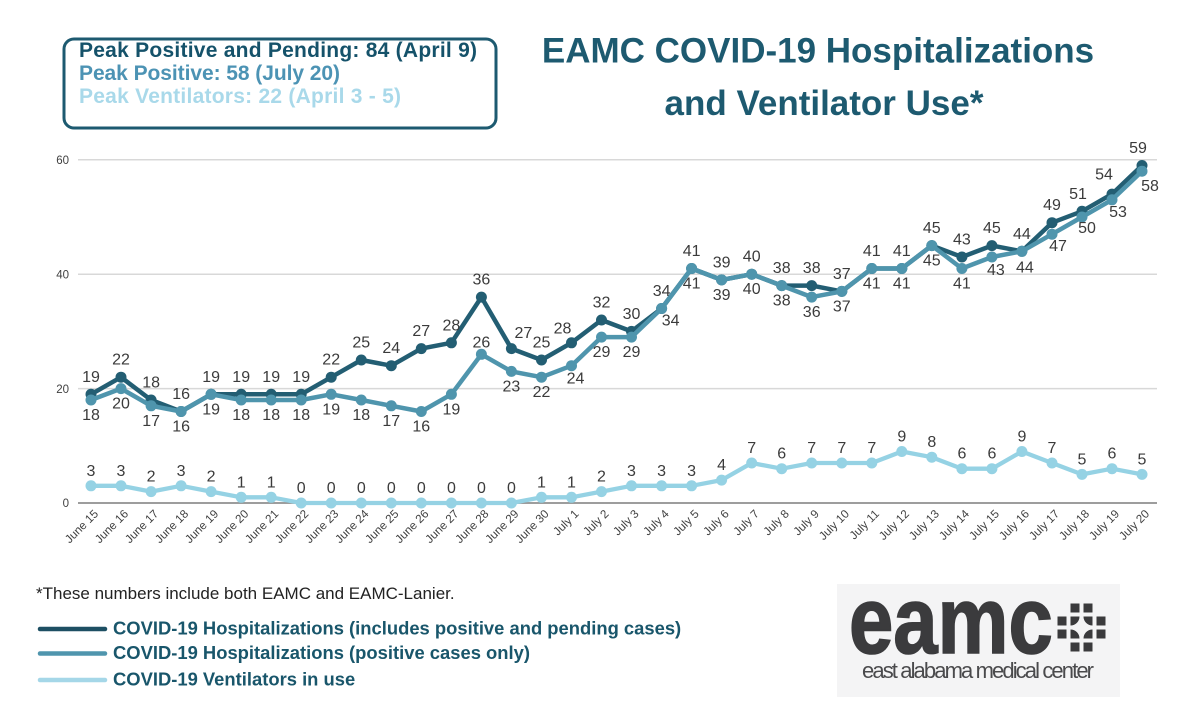 The image size is (1200, 720). Describe the element at coordinates (978, 670) in the screenshot. I see `svg-text: east alabama medical center` at that location.